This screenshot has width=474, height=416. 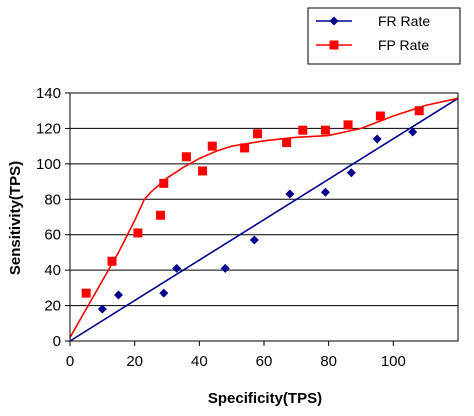 I want to click on x-tick-label: 60, so click(x=264, y=361).